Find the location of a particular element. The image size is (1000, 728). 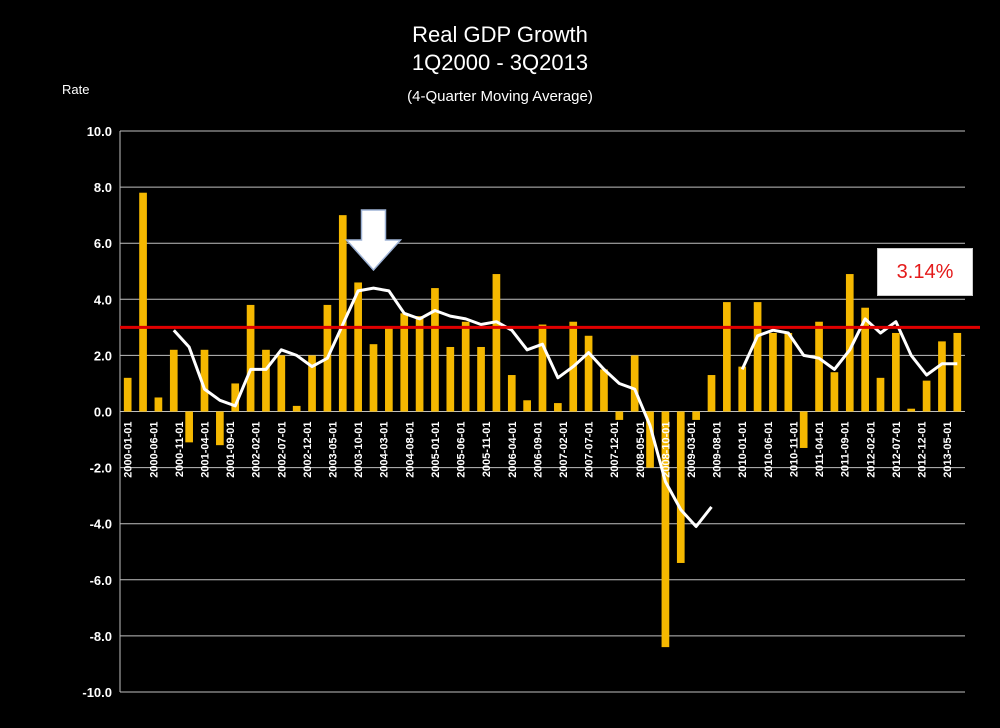

x-tick-label: 2005-11-01 is located at coordinates (487, 449).